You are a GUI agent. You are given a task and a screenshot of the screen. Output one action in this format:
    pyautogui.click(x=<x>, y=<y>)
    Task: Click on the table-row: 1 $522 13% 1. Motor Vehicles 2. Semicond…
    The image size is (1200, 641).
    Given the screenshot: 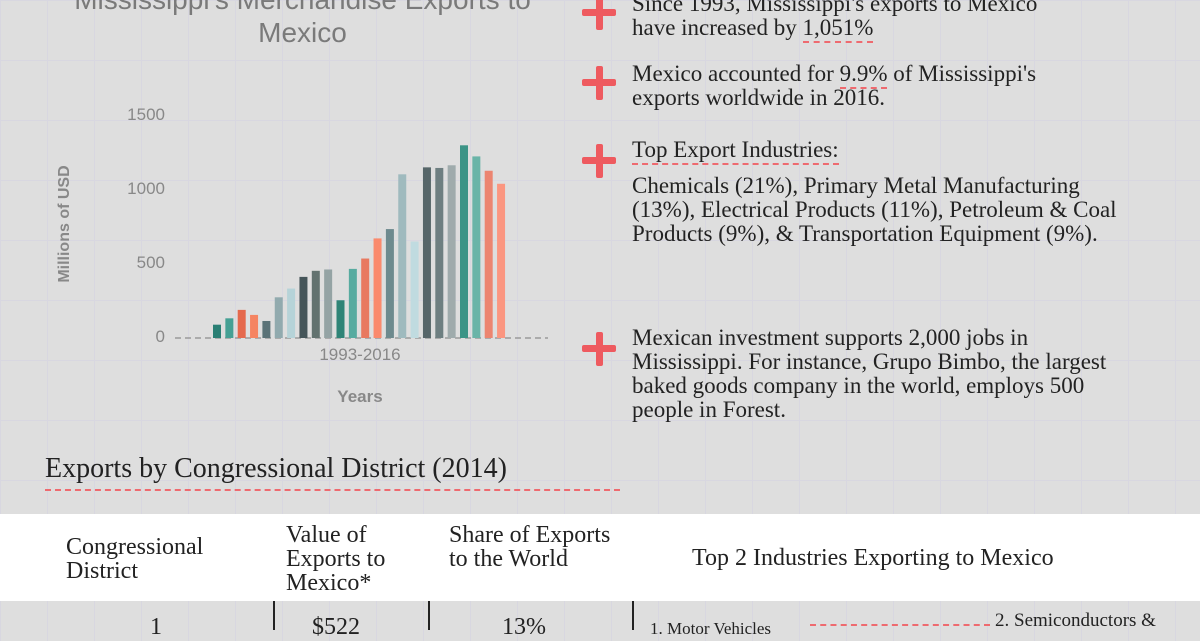 What is the action you would take?
    pyautogui.click(x=600, y=620)
    